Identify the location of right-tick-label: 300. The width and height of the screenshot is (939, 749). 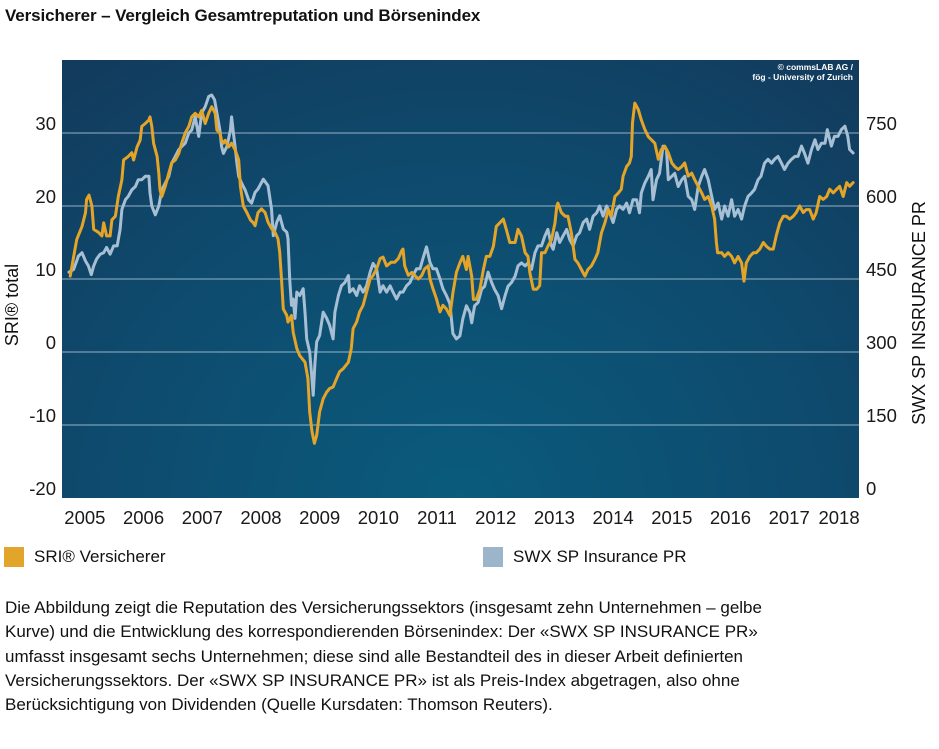
(881, 342).